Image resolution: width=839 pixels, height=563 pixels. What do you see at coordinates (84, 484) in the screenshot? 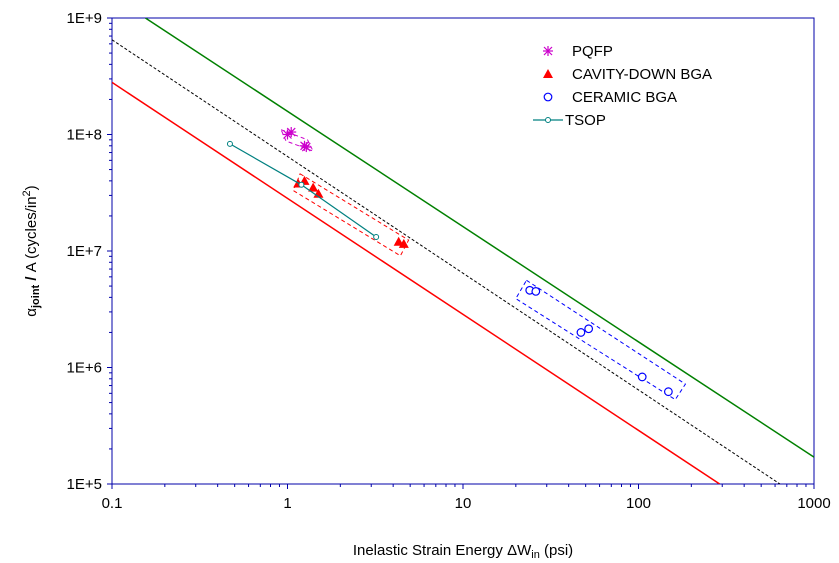
I see `y-tick-label: 1E+5` at bounding box center [84, 484].